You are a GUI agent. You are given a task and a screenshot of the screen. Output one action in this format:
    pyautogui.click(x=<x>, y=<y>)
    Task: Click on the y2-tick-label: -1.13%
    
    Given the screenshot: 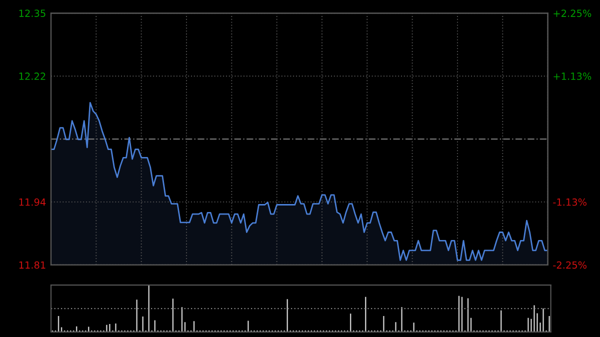 What is the action you would take?
    pyautogui.click(x=570, y=202)
    